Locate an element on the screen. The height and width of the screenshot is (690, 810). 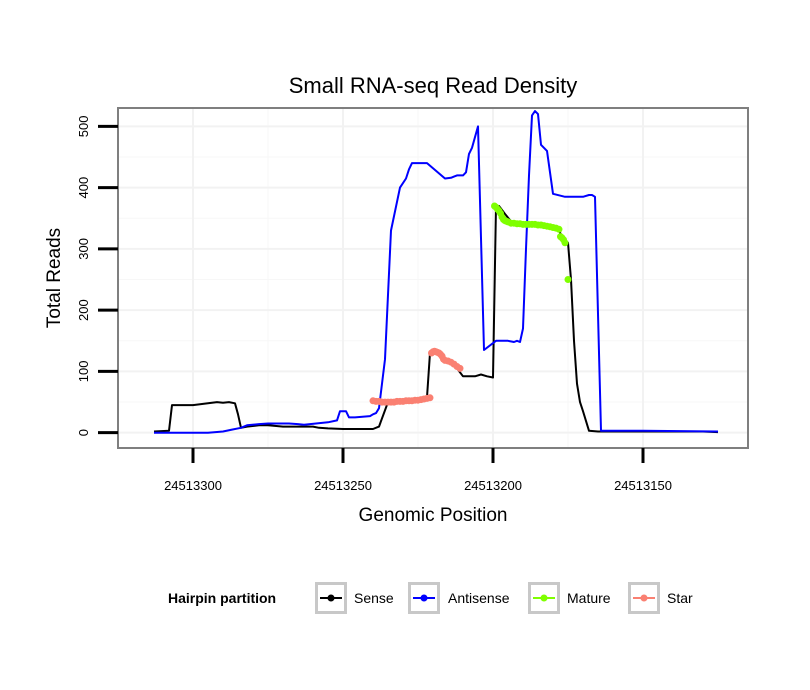
x-tick-label: 24513200 is located at coordinates (493, 485).